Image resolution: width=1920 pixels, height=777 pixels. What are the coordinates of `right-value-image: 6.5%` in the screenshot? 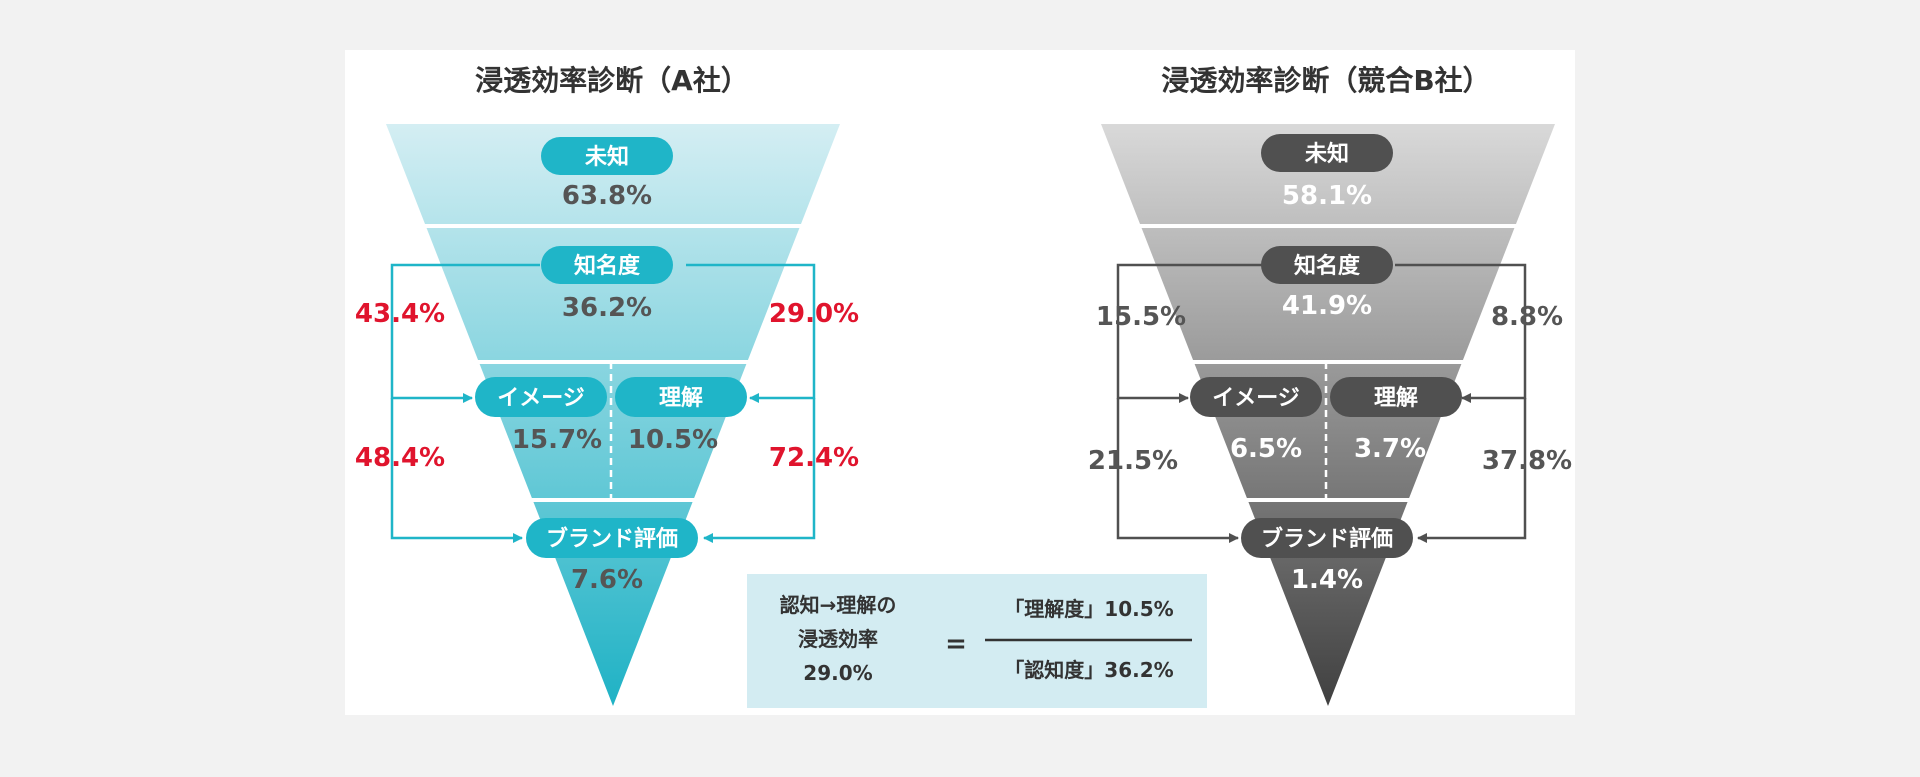 It's located at (1266, 449).